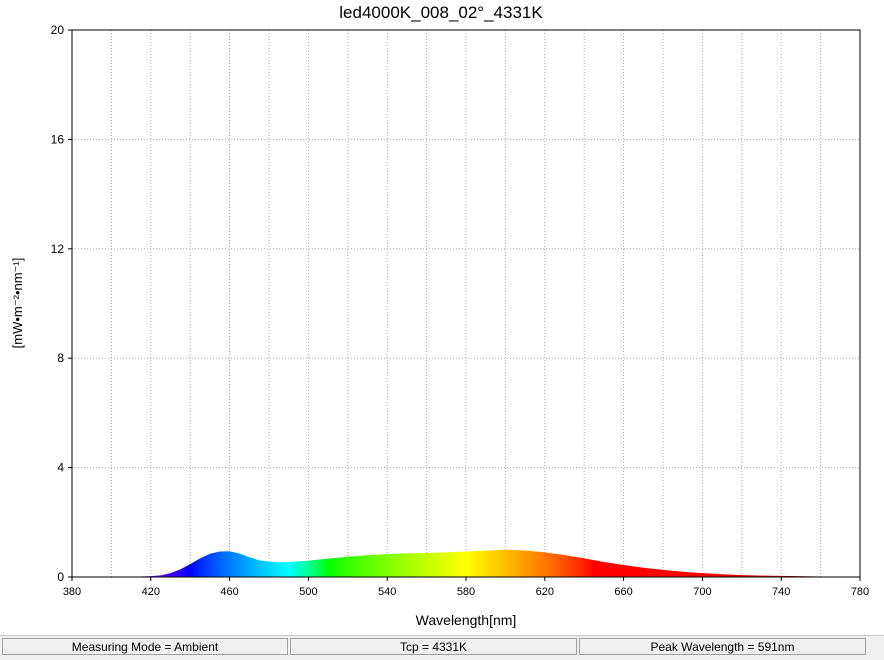  What do you see at coordinates (151, 592) in the screenshot?
I see `x-tick-label: 420` at bounding box center [151, 592].